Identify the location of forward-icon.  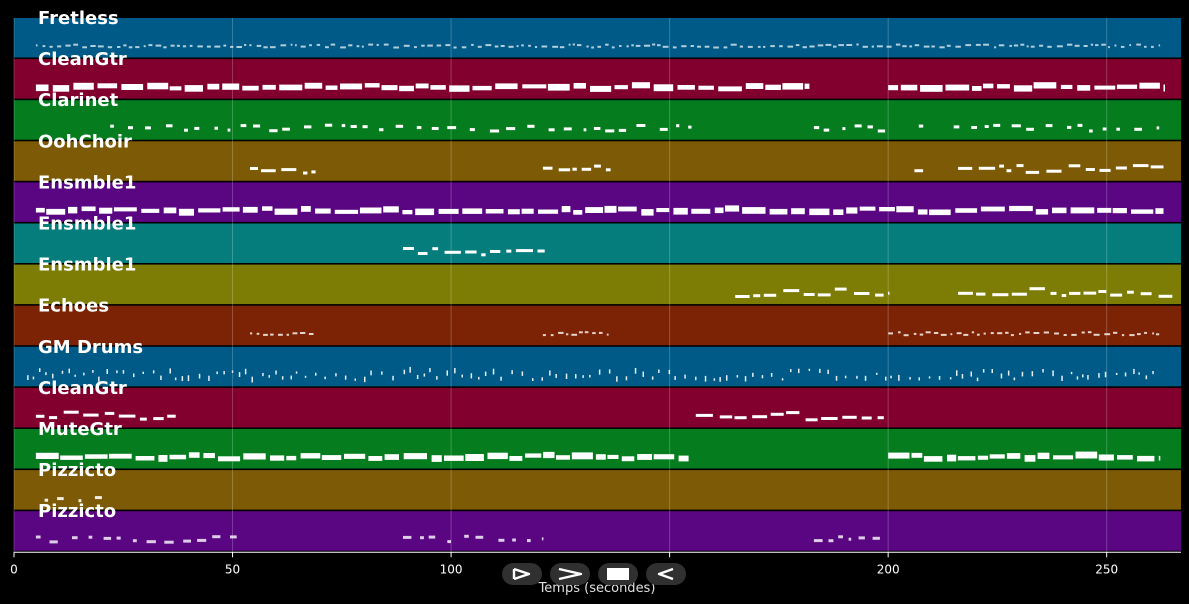
(570, 574).